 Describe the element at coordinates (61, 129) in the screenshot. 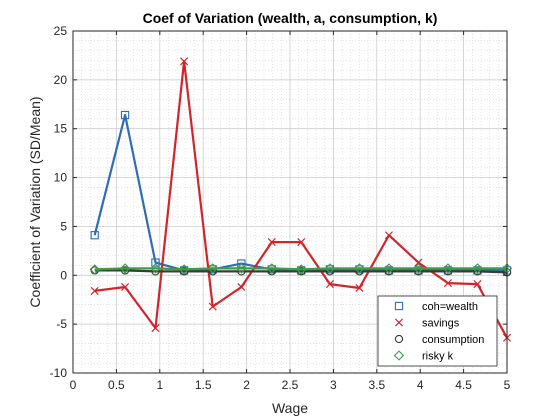

I see `y-tick-label: 15` at that location.